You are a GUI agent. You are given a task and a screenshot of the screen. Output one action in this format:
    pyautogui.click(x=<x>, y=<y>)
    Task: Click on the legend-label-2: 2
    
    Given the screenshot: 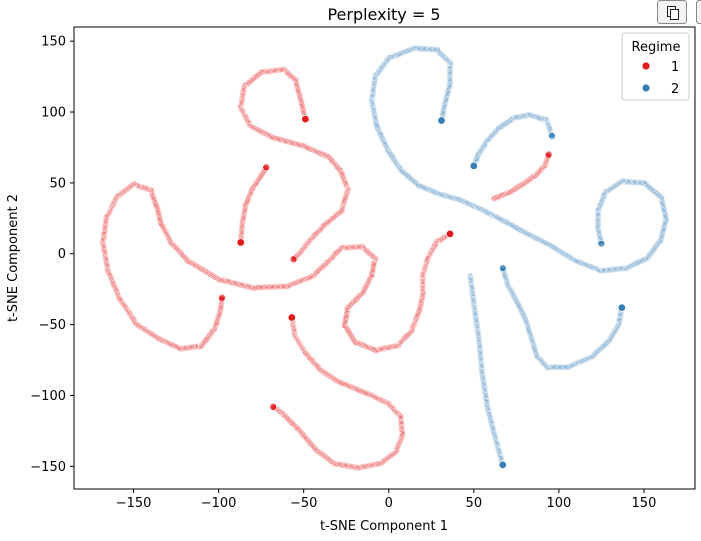 What is the action you would take?
    pyautogui.click(x=675, y=89)
    